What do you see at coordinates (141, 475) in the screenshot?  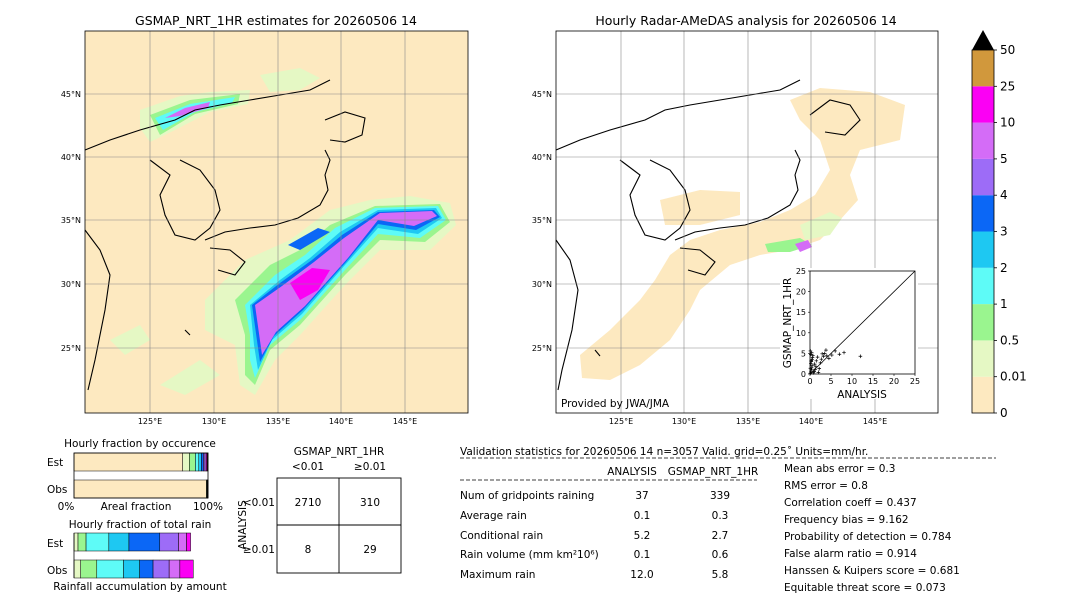 I see `occurrence-bars` at bounding box center [141, 475].